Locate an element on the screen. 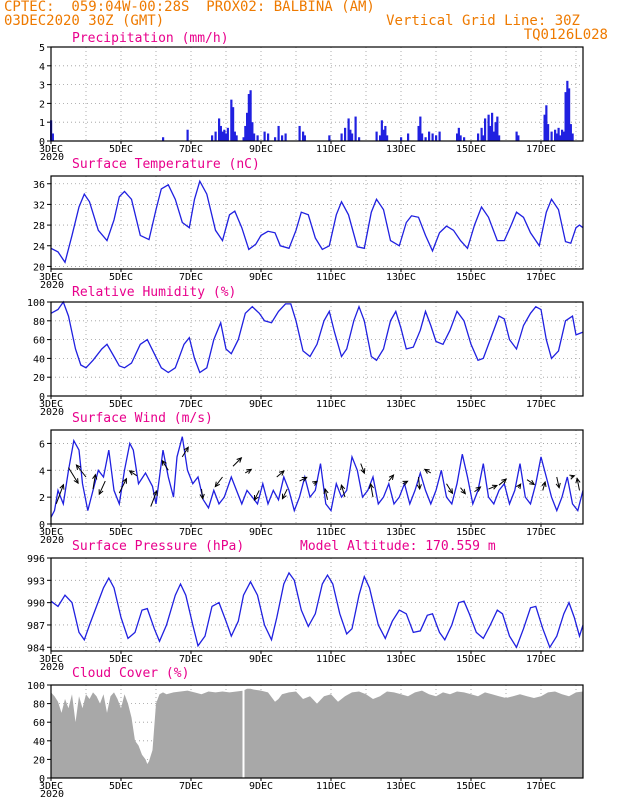 The height and width of the screenshot is (800, 618). header-grid-line-note: Vertical Grid Line: 30Z is located at coordinates (483, 21).